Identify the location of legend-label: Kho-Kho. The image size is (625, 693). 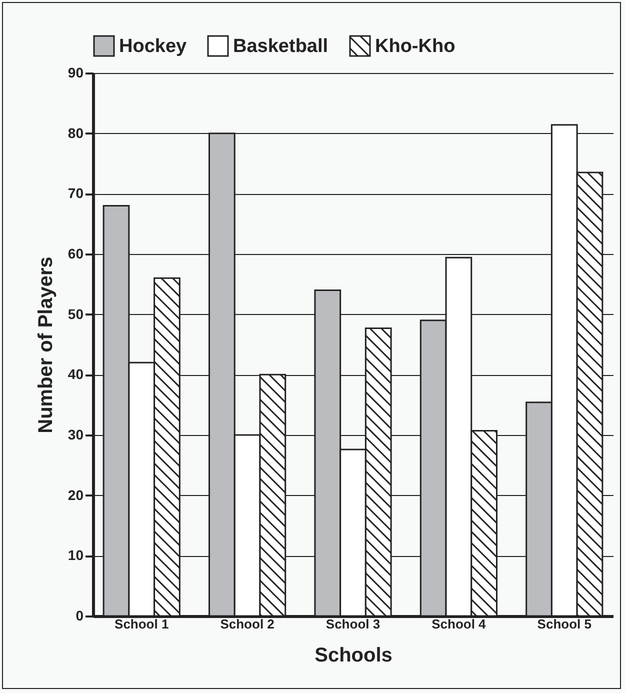
(415, 46).